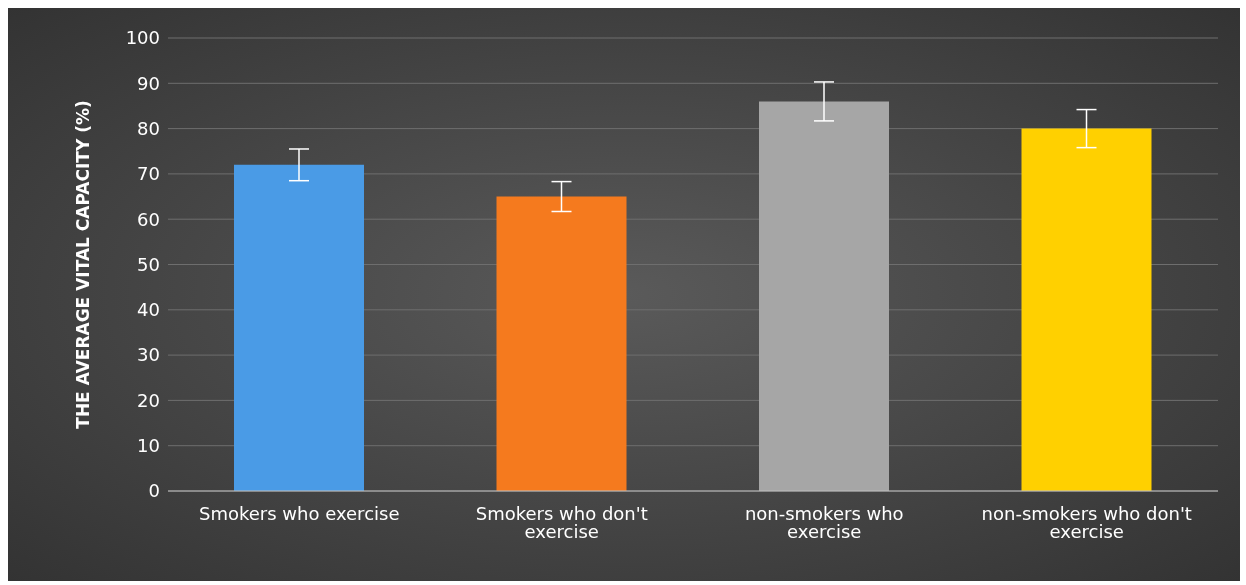 This screenshot has height=585, width=1246. What do you see at coordinates (148, 355) in the screenshot?
I see `y-tick-label: 30` at bounding box center [148, 355].